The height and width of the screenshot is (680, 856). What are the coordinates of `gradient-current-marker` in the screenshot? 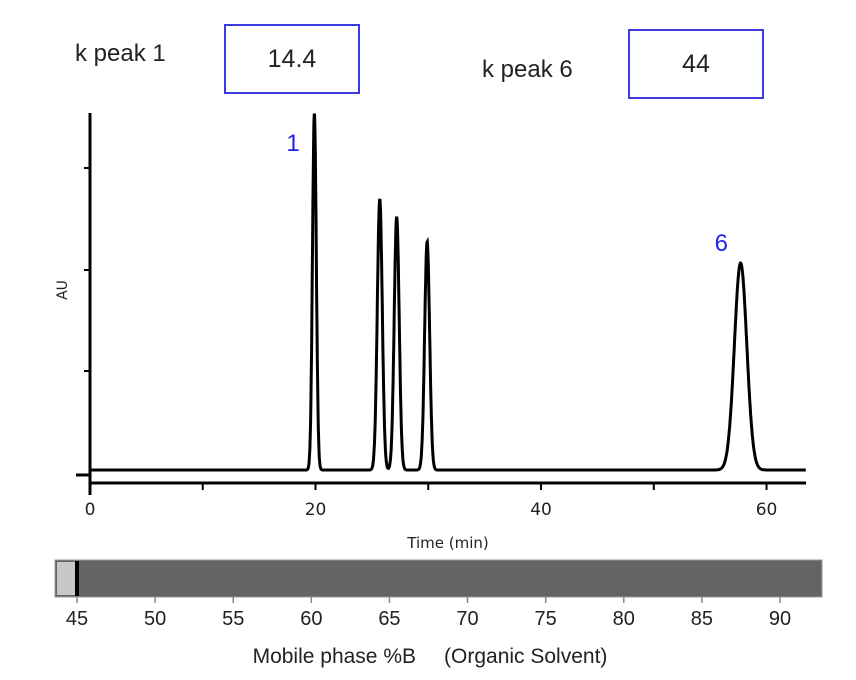 It's located at (77, 578).